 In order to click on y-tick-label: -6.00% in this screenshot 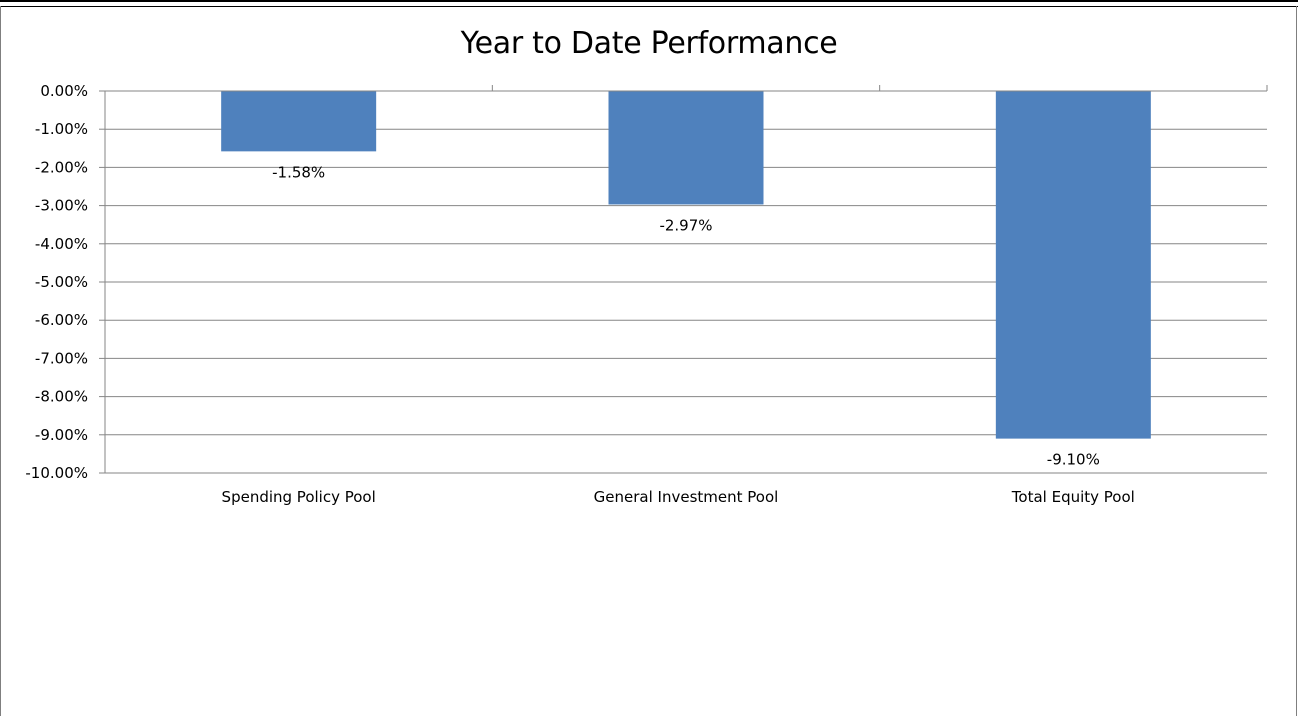, I will do `click(61, 320)`.